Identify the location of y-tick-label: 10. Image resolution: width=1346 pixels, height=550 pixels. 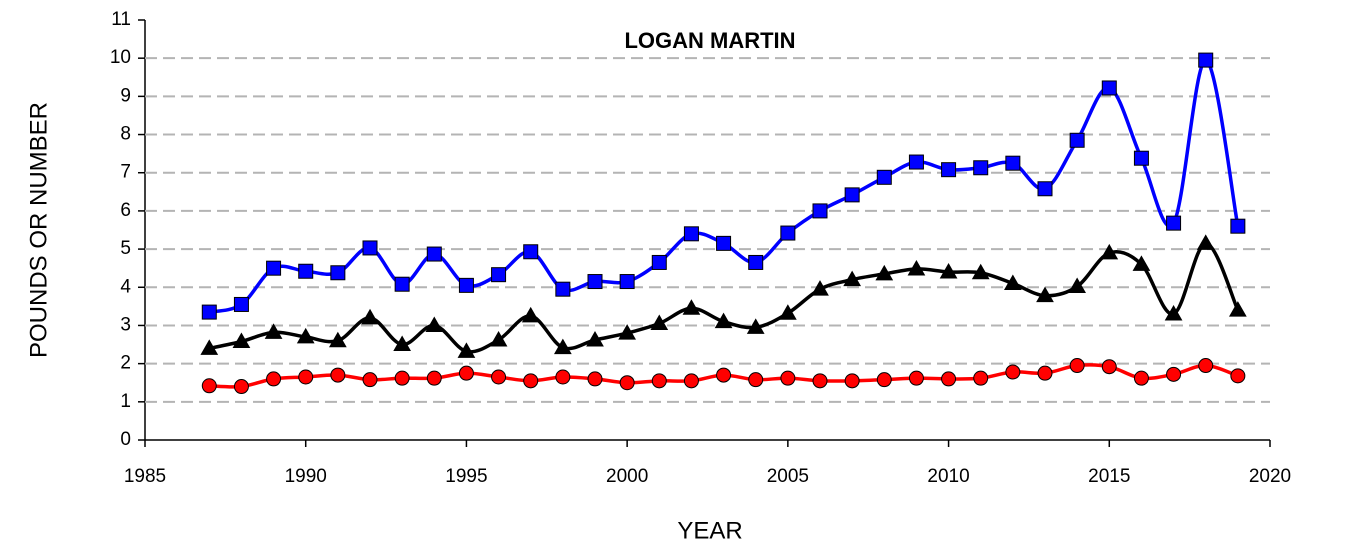
(120, 57).